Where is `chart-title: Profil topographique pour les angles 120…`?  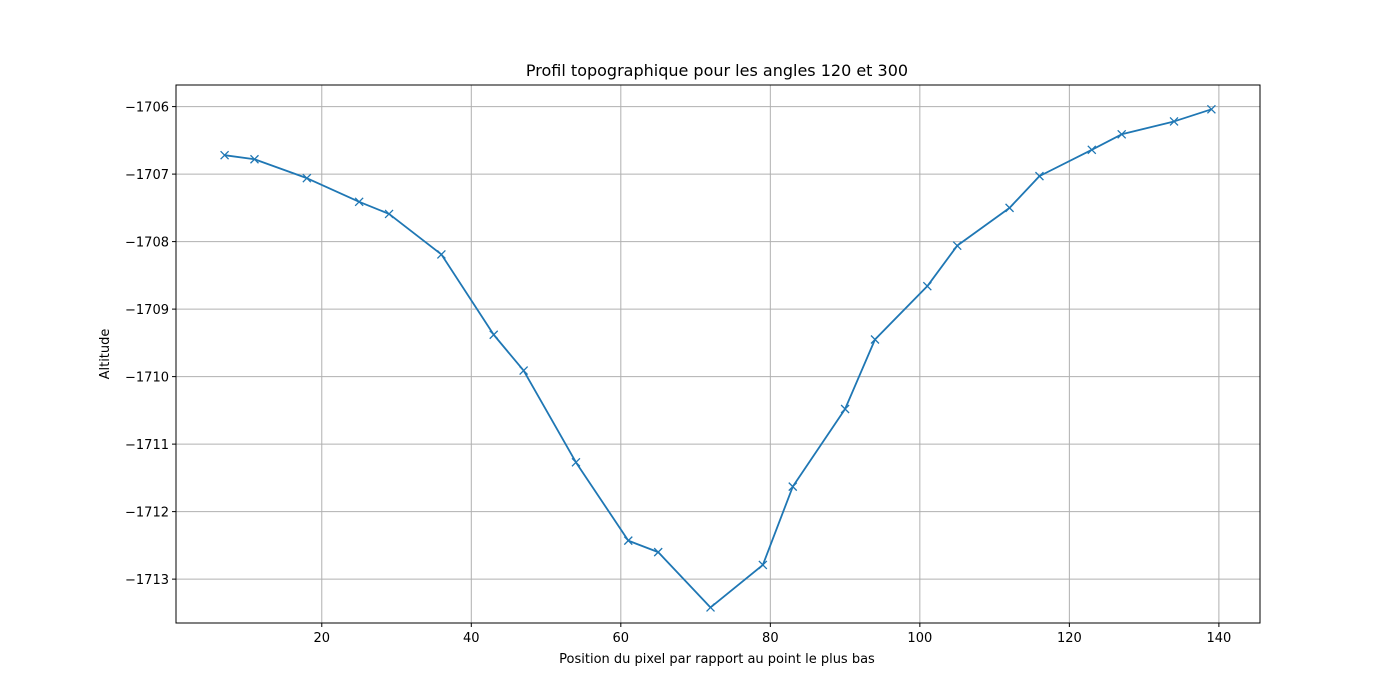 chart-title: Profil topographique pour les angles 120… is located at coordinates (717, 70).